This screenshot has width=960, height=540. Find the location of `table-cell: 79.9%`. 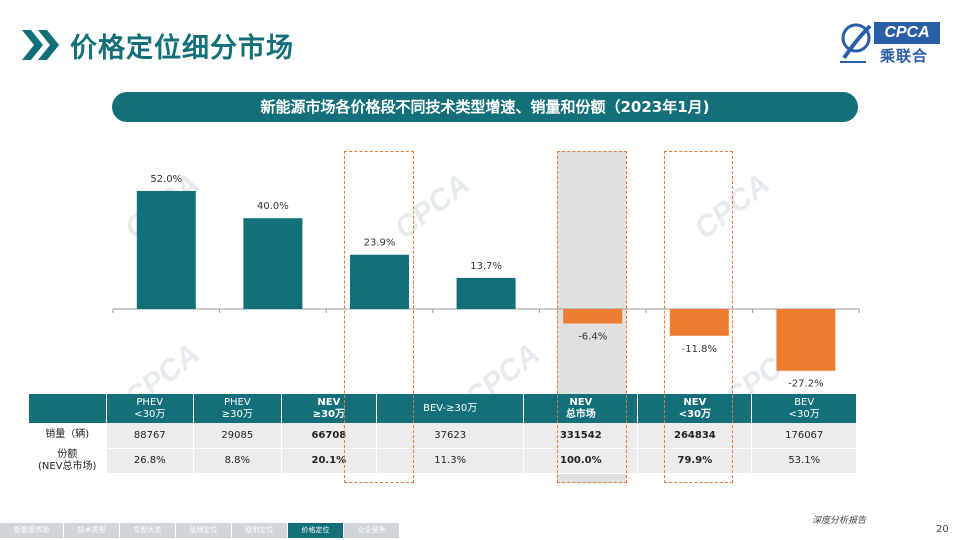

table-cell: 79.9% is located at coordinates (695, 461).